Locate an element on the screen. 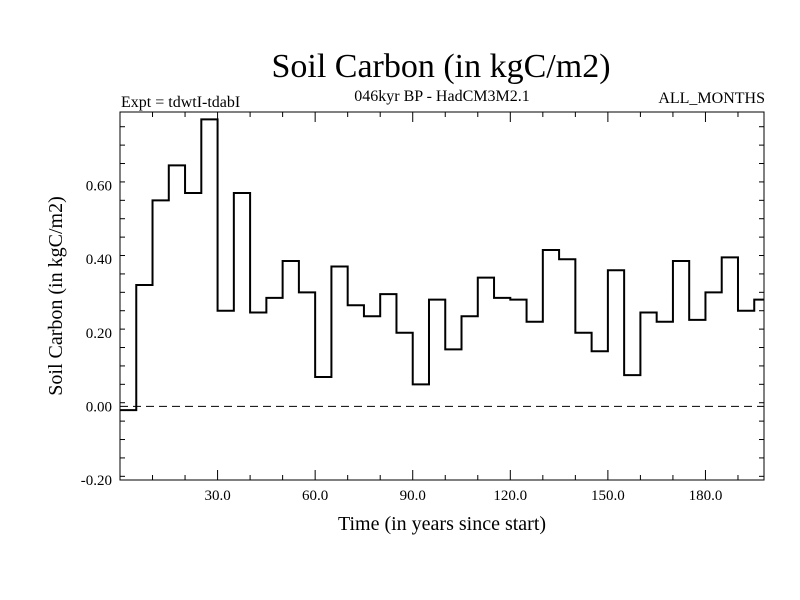 This screenshot has height=600, width=800. x-tick-label: 90.0 is located at coordinates (413, 496).